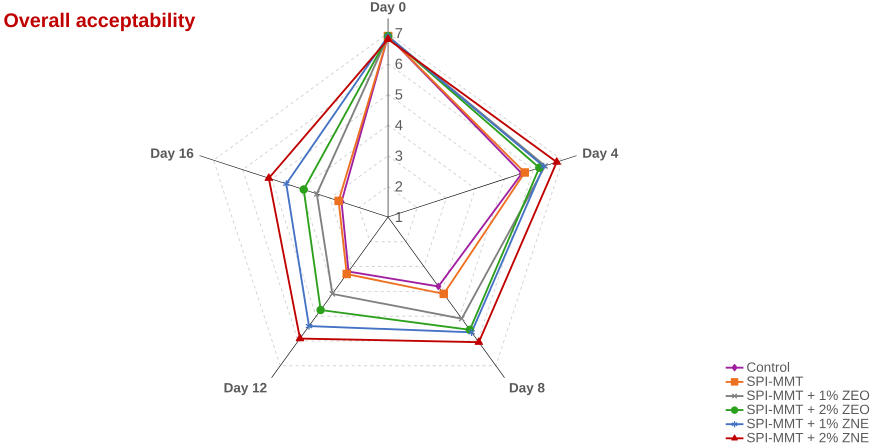  Describe the element at coordinates (527, 389) in the screenshot. I see `spoke-label: Day 8` at that location.